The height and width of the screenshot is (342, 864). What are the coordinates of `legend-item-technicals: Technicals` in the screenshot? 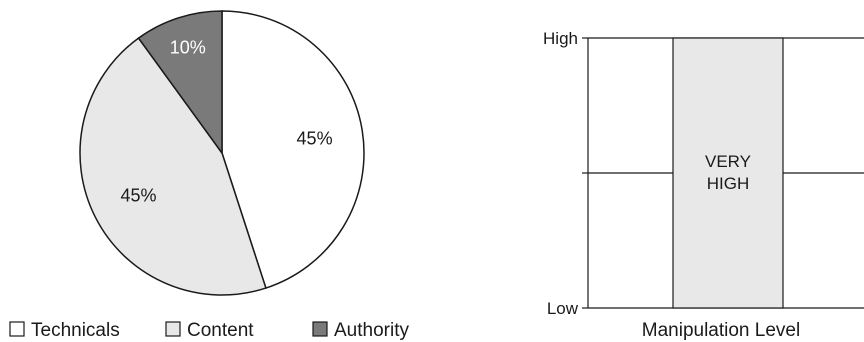 It's located at (64, 330).